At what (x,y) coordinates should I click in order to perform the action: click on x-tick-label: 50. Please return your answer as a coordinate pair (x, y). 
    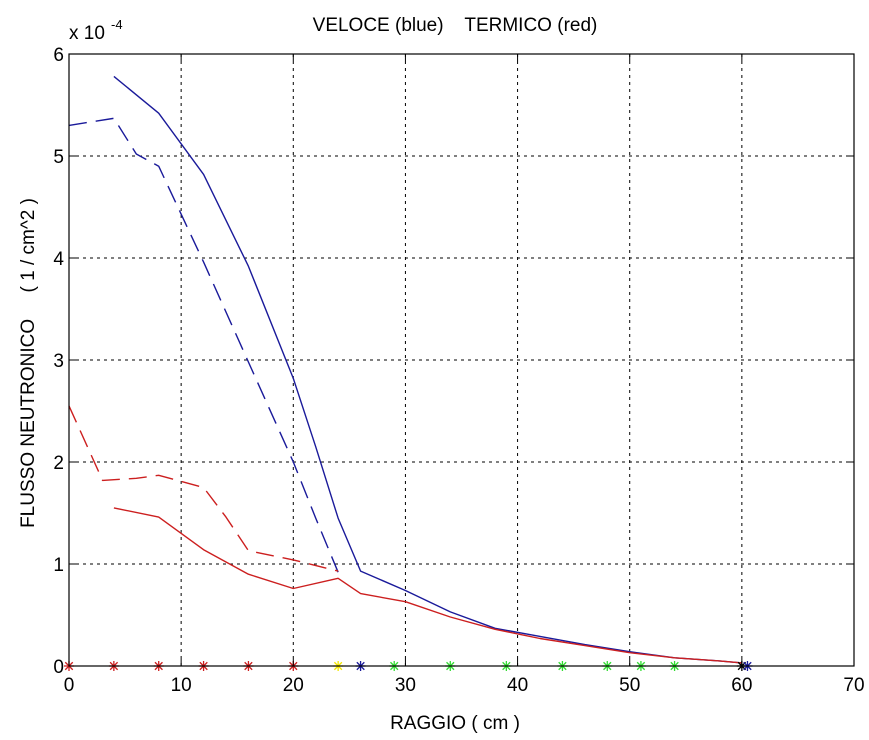
    Looking at the image, I should click on (629, 685).